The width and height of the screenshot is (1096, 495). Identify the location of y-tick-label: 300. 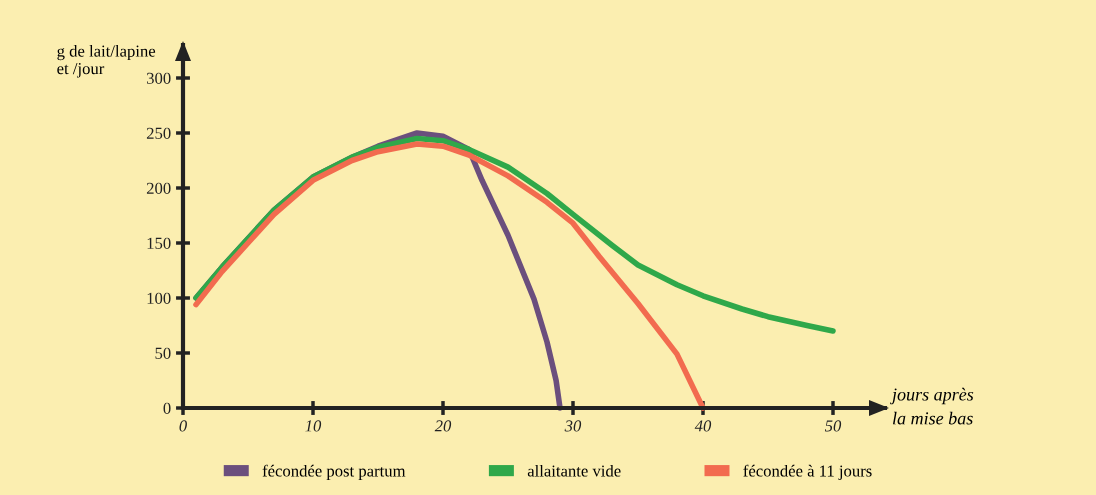
(158, 78).